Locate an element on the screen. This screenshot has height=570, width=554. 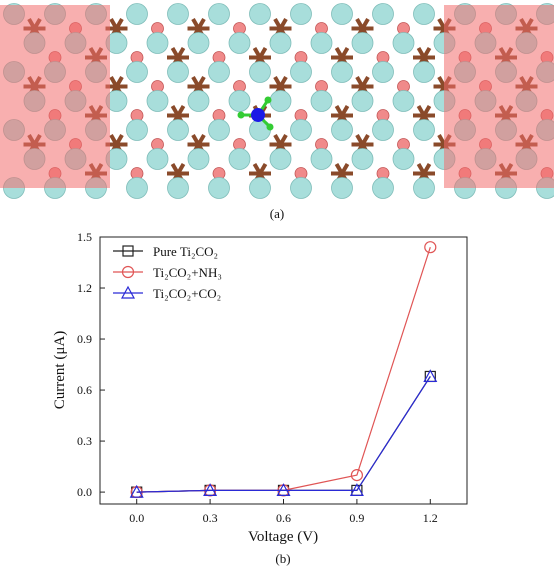
nitrogen-atom is located at coordinates (258, 115).